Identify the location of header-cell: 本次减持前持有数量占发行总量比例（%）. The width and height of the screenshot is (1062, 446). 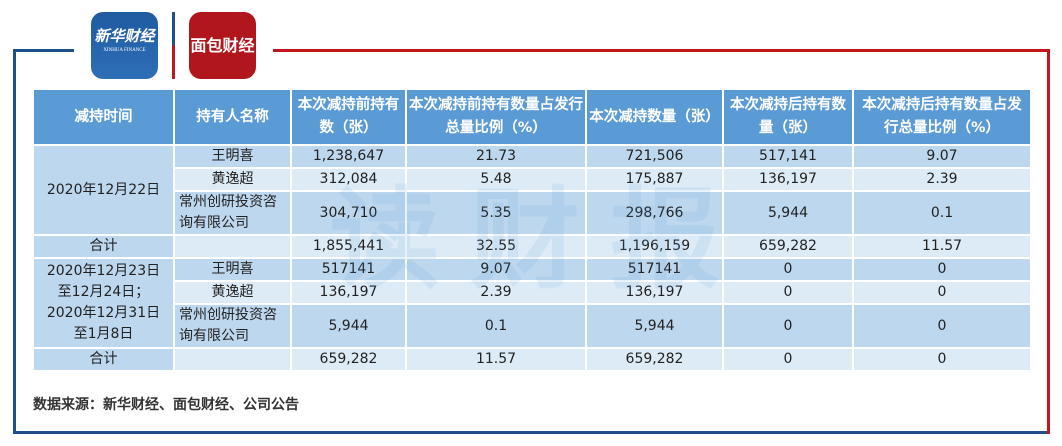
(496, 117).